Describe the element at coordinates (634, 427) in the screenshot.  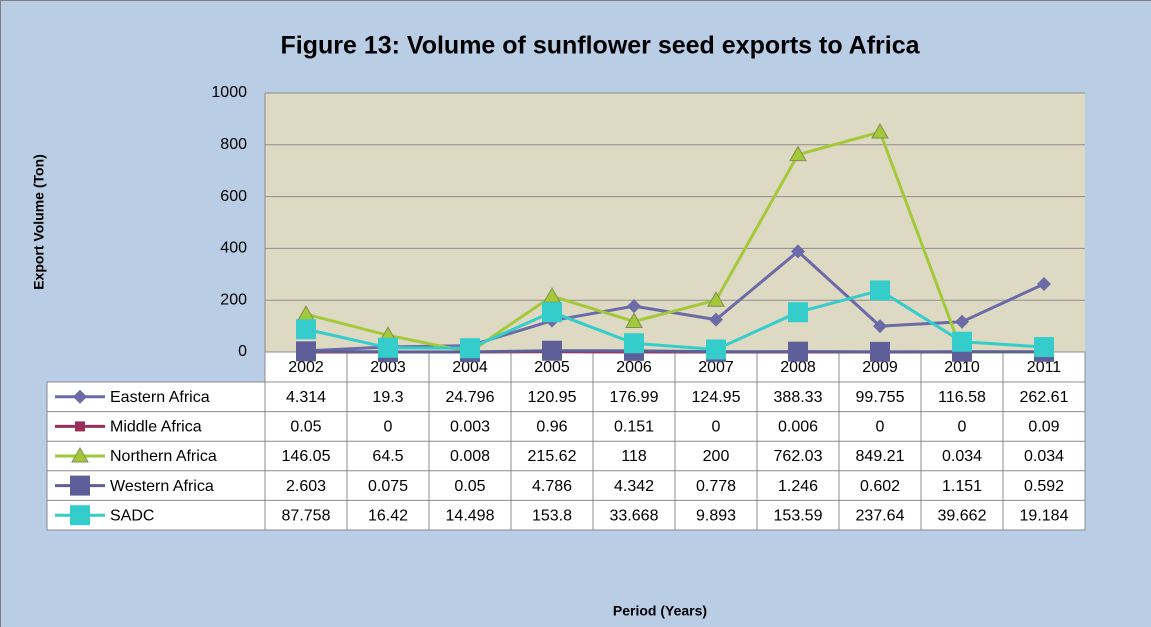
I see `table-value: 0.151` at that location.